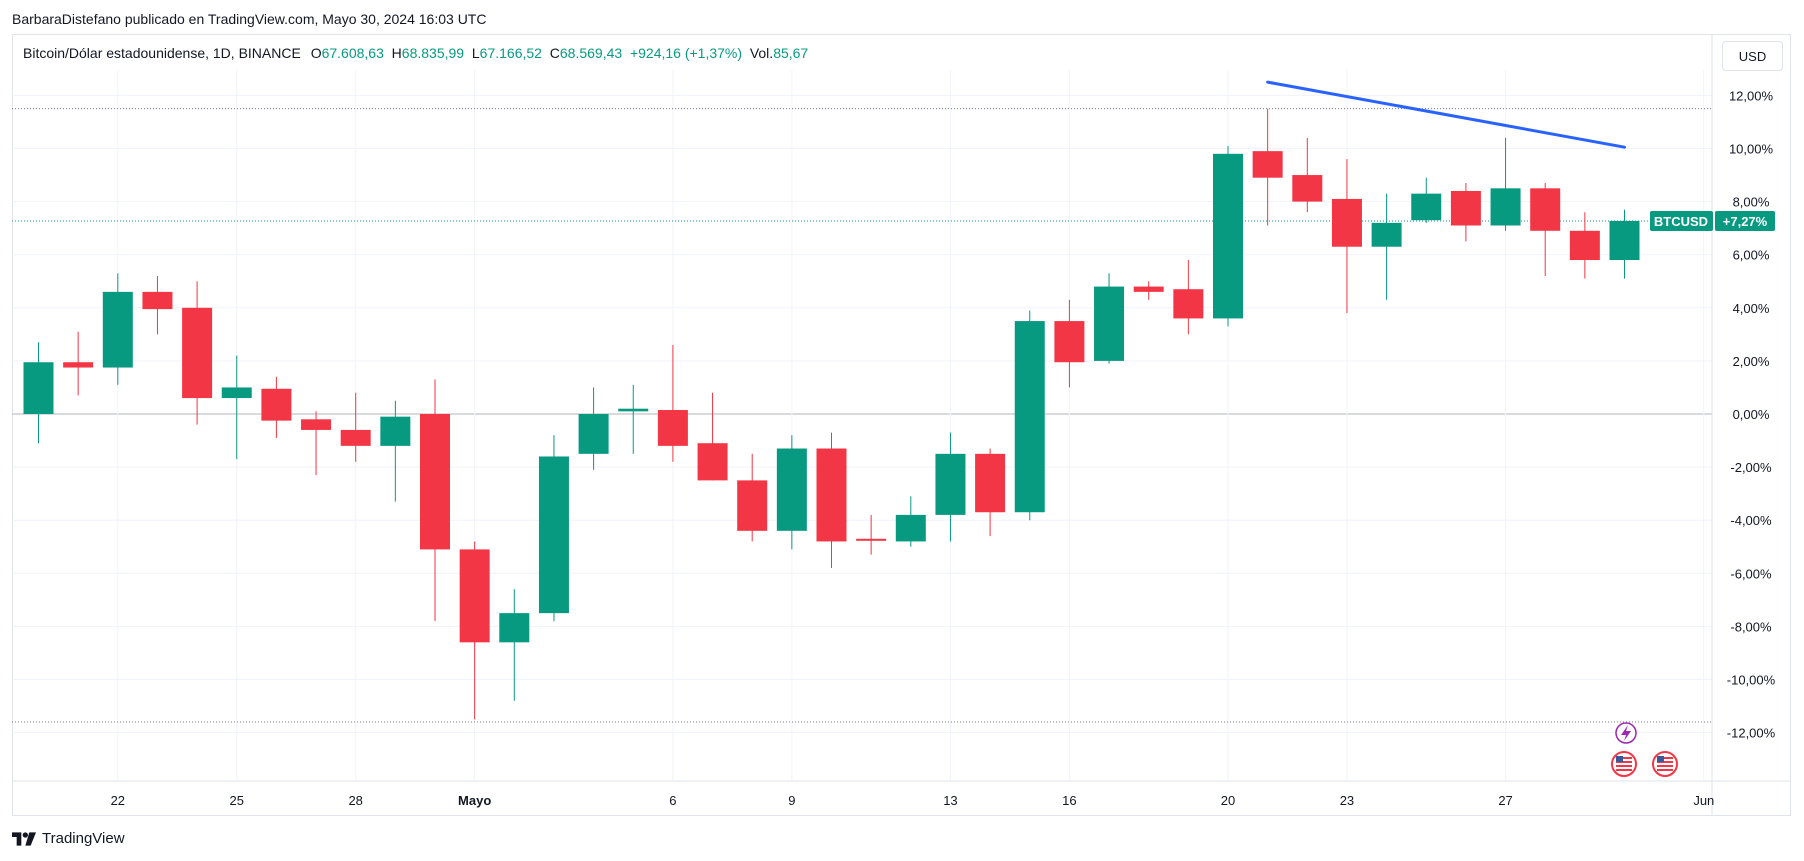  What do you see at coordinates (950, 800) in the screenshot?
I see `x-tick-label: 13` at bounding box center [950, 800].